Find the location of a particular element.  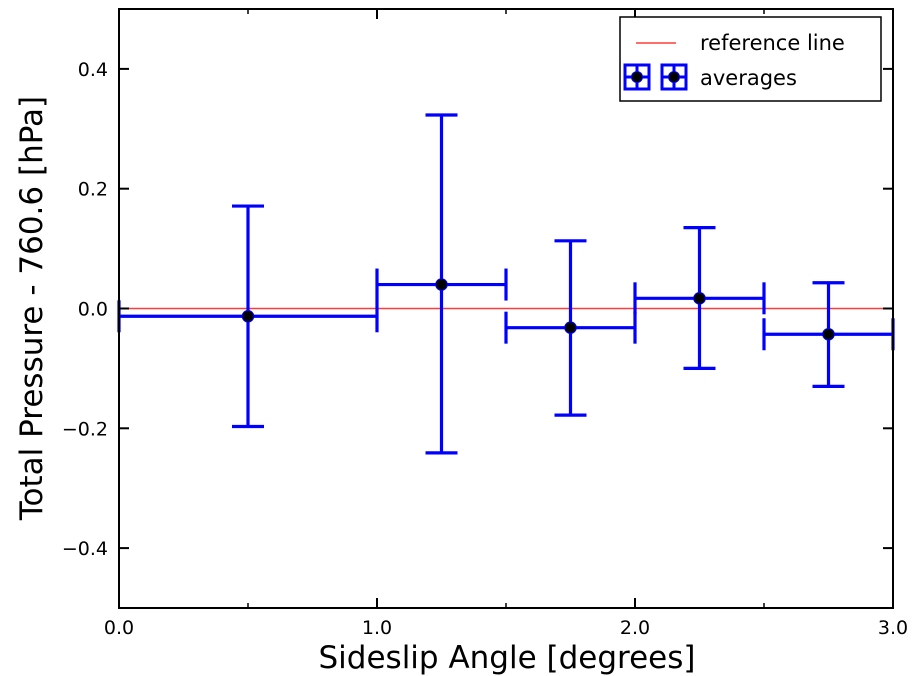

legend: reference line averages is located at coordinates (750, 59).